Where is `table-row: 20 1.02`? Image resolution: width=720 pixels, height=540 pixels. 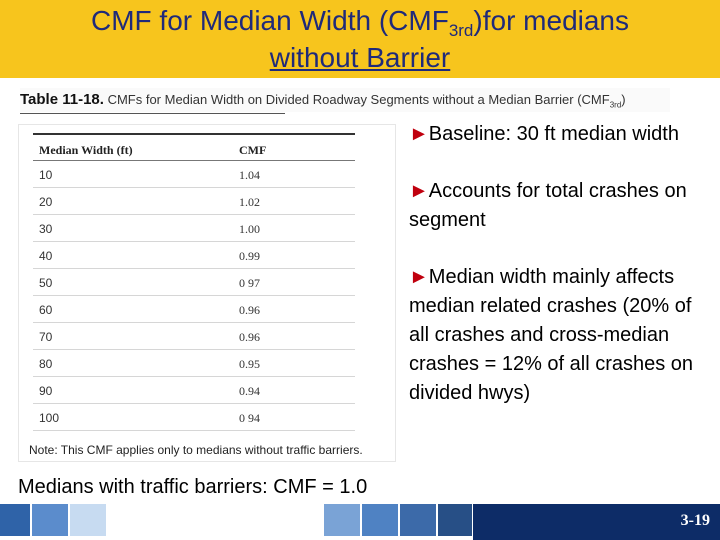
table-row: 20 1.02 is located at coordinates (194, 201).